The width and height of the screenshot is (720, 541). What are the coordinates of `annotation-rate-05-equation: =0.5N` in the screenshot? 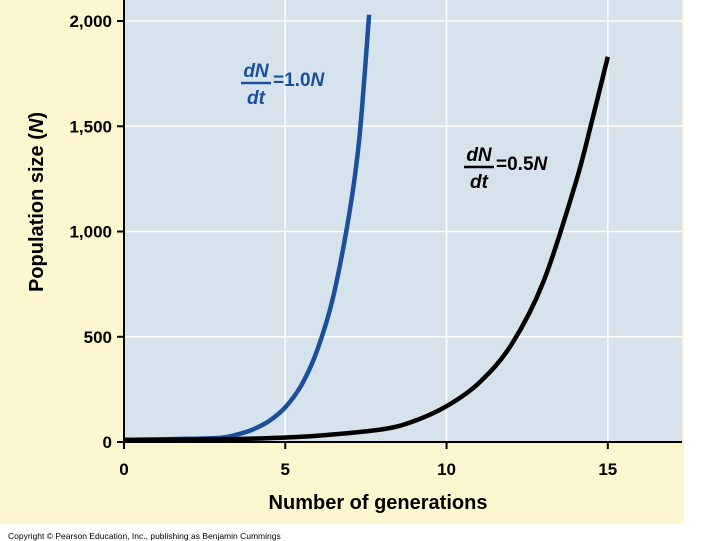 It's located at (522, 164).